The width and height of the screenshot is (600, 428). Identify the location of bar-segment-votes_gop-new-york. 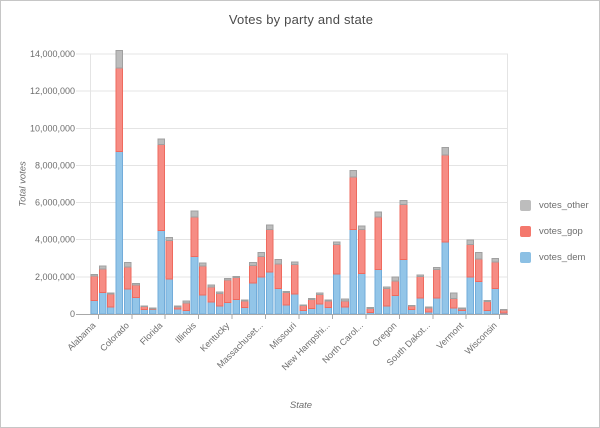
(353, 203).